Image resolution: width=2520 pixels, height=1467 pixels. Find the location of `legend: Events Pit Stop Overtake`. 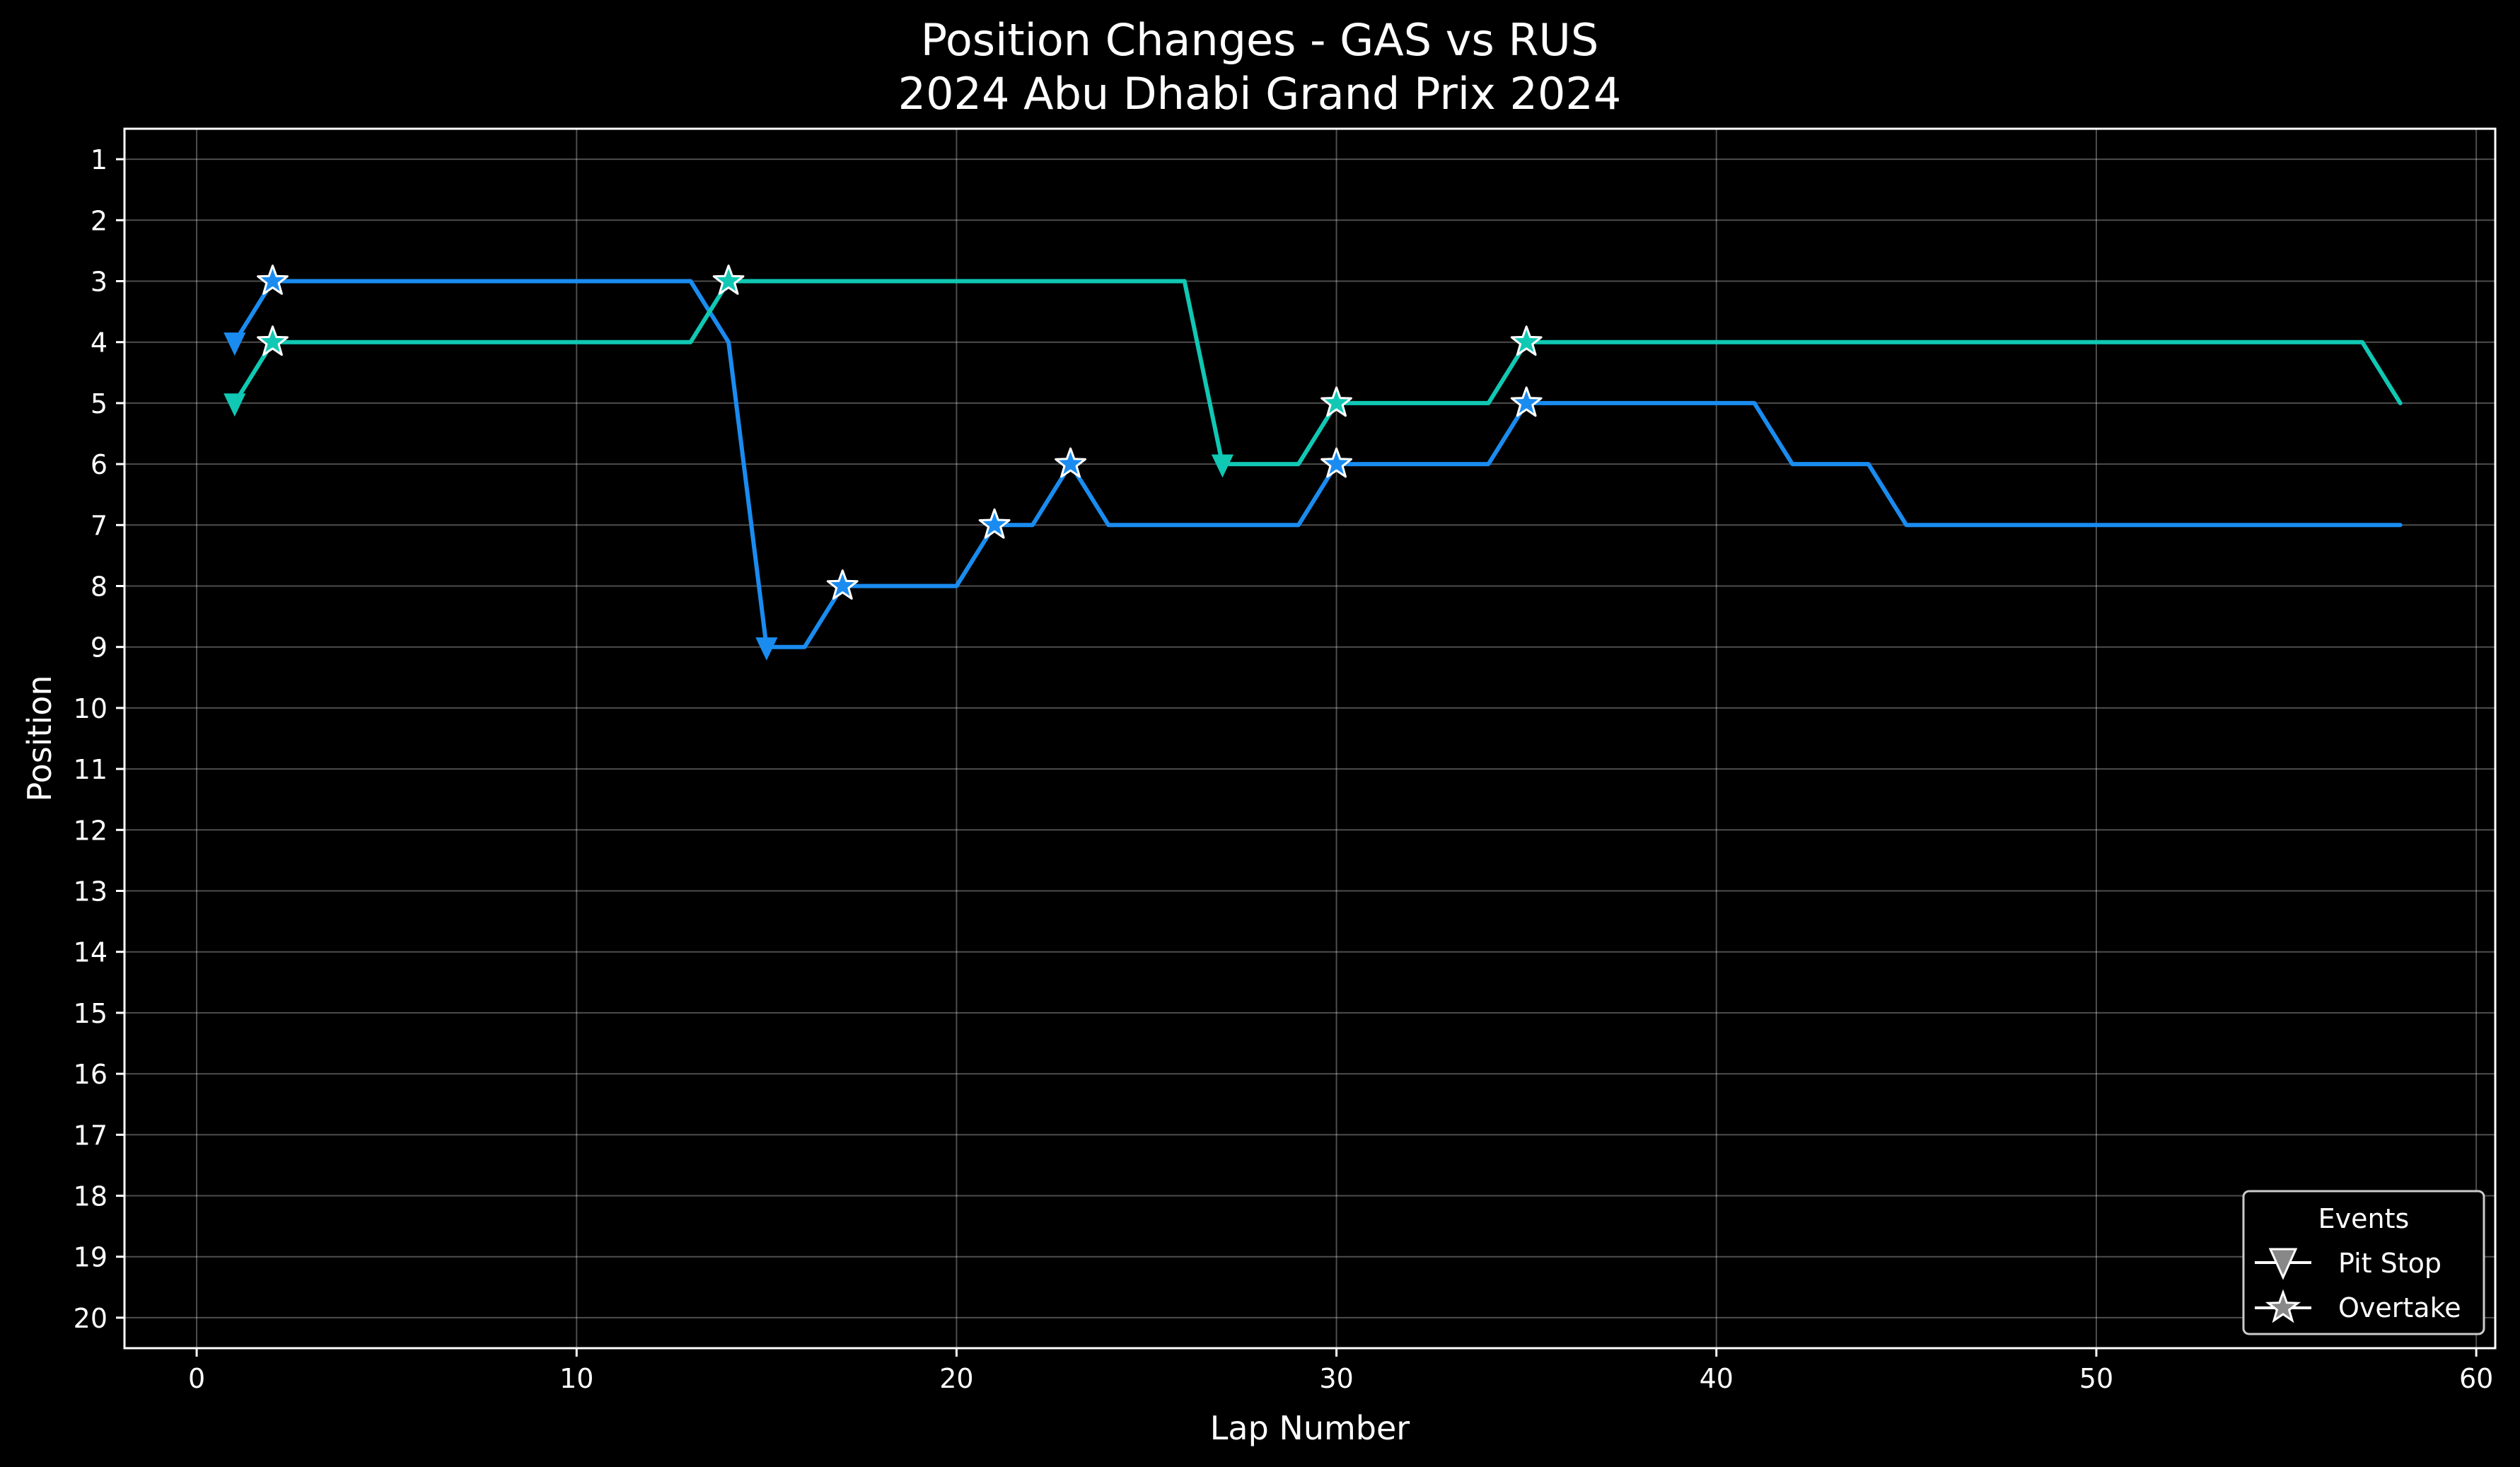

legend: Events Pit Stop Overtake is located at coordinates (2364, 1262).